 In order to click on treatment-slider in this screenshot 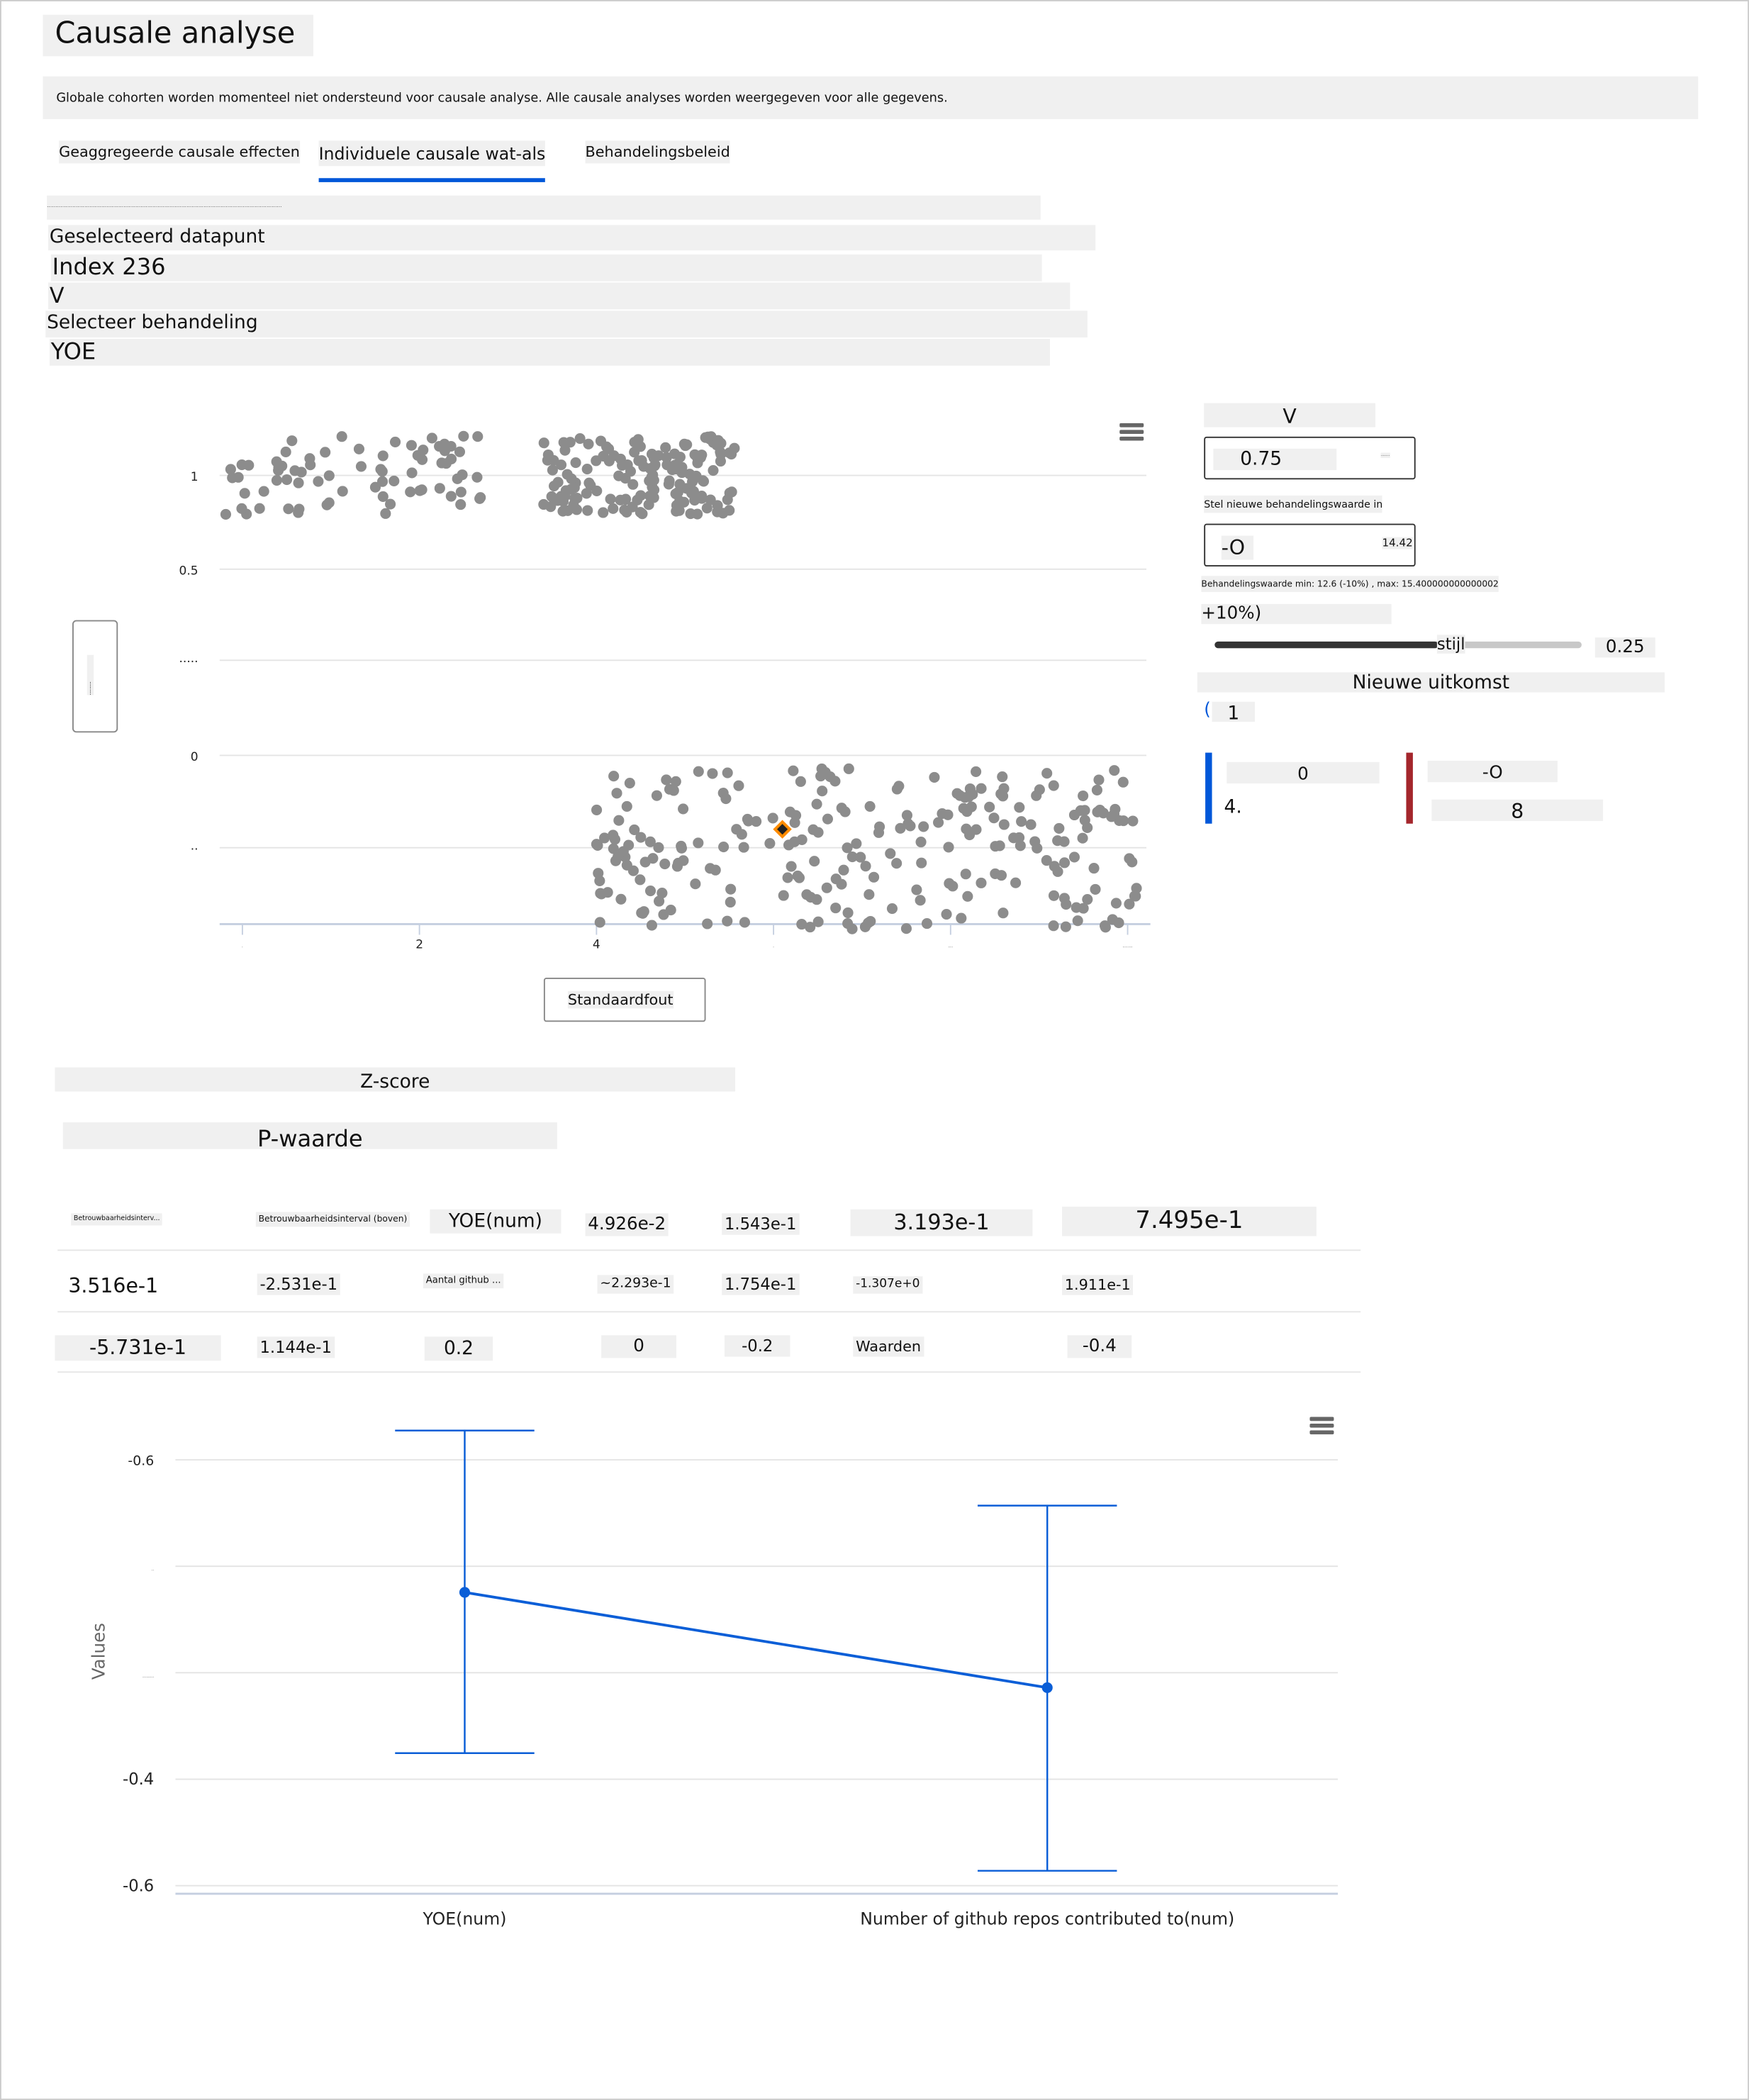, I will do `click(1398, 645)`.